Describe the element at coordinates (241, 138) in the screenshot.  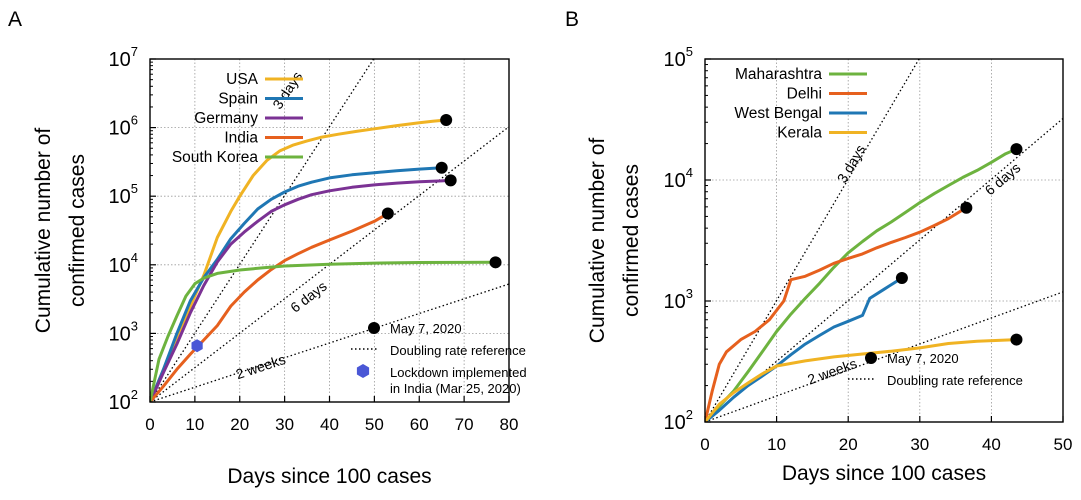
I see `legend-label: India` at that location.